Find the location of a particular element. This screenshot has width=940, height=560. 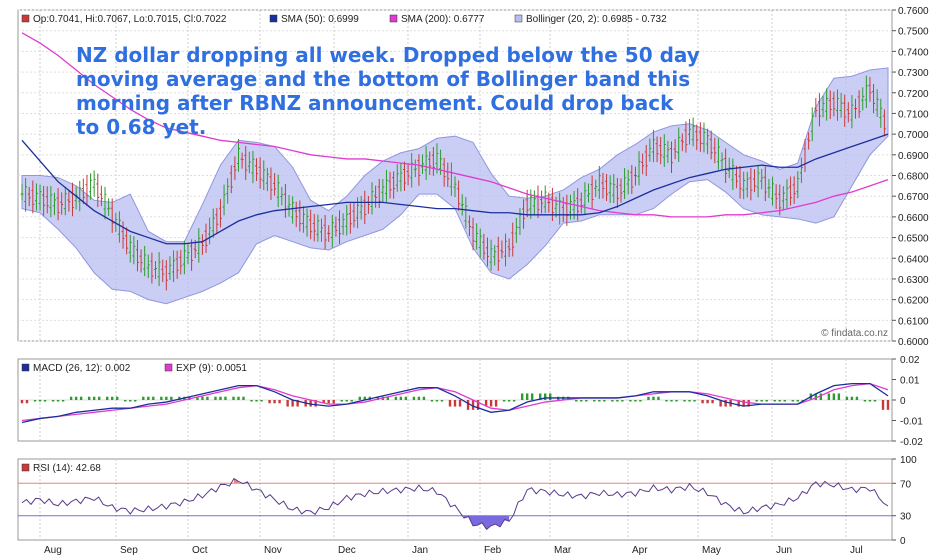

price-y-tick-label: 0.7200 is located at coordinates (913, 94).